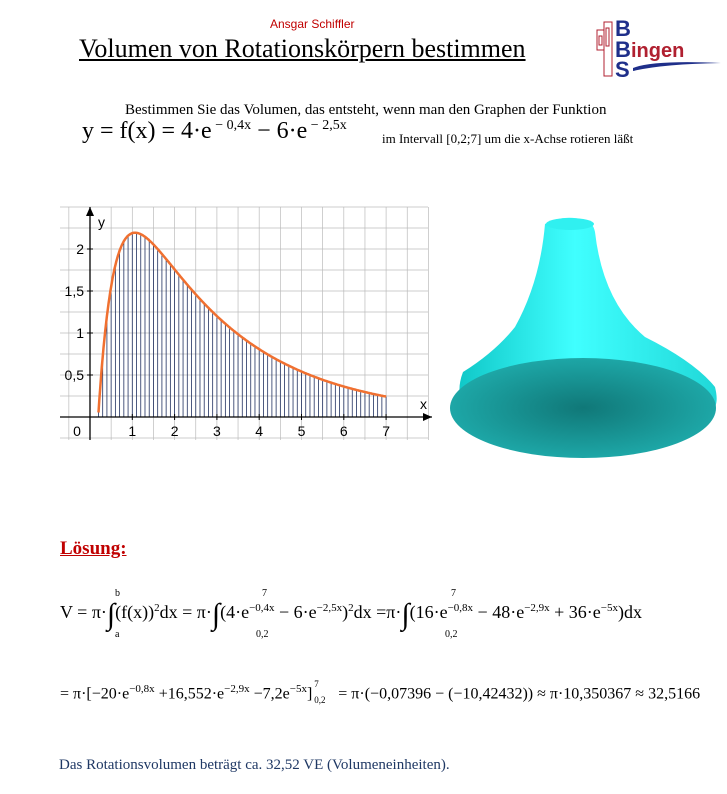  Describe the element at coordinates (302, 48) in the screenshot. I see `page-title: Volumen von Rotationskörpern bestimmen` at that location.